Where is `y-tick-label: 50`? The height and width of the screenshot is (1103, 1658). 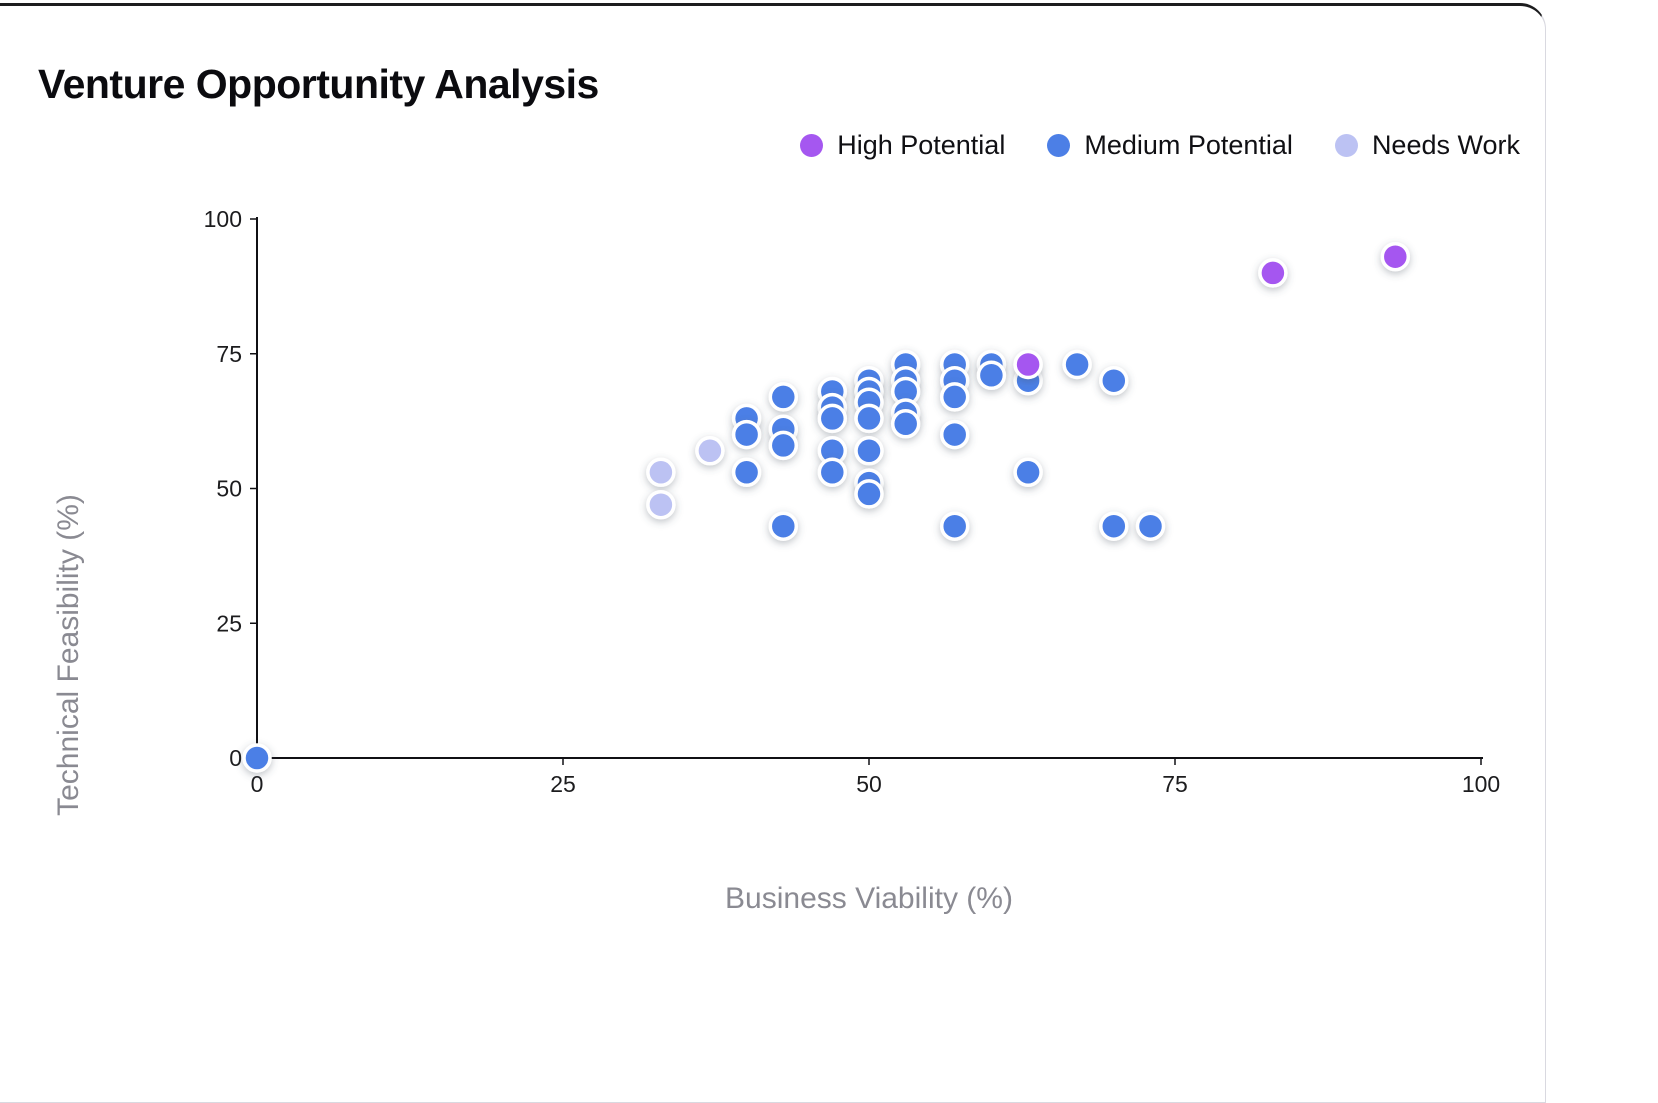
y-tick-label: 50 is located at coordinates (229, 489).